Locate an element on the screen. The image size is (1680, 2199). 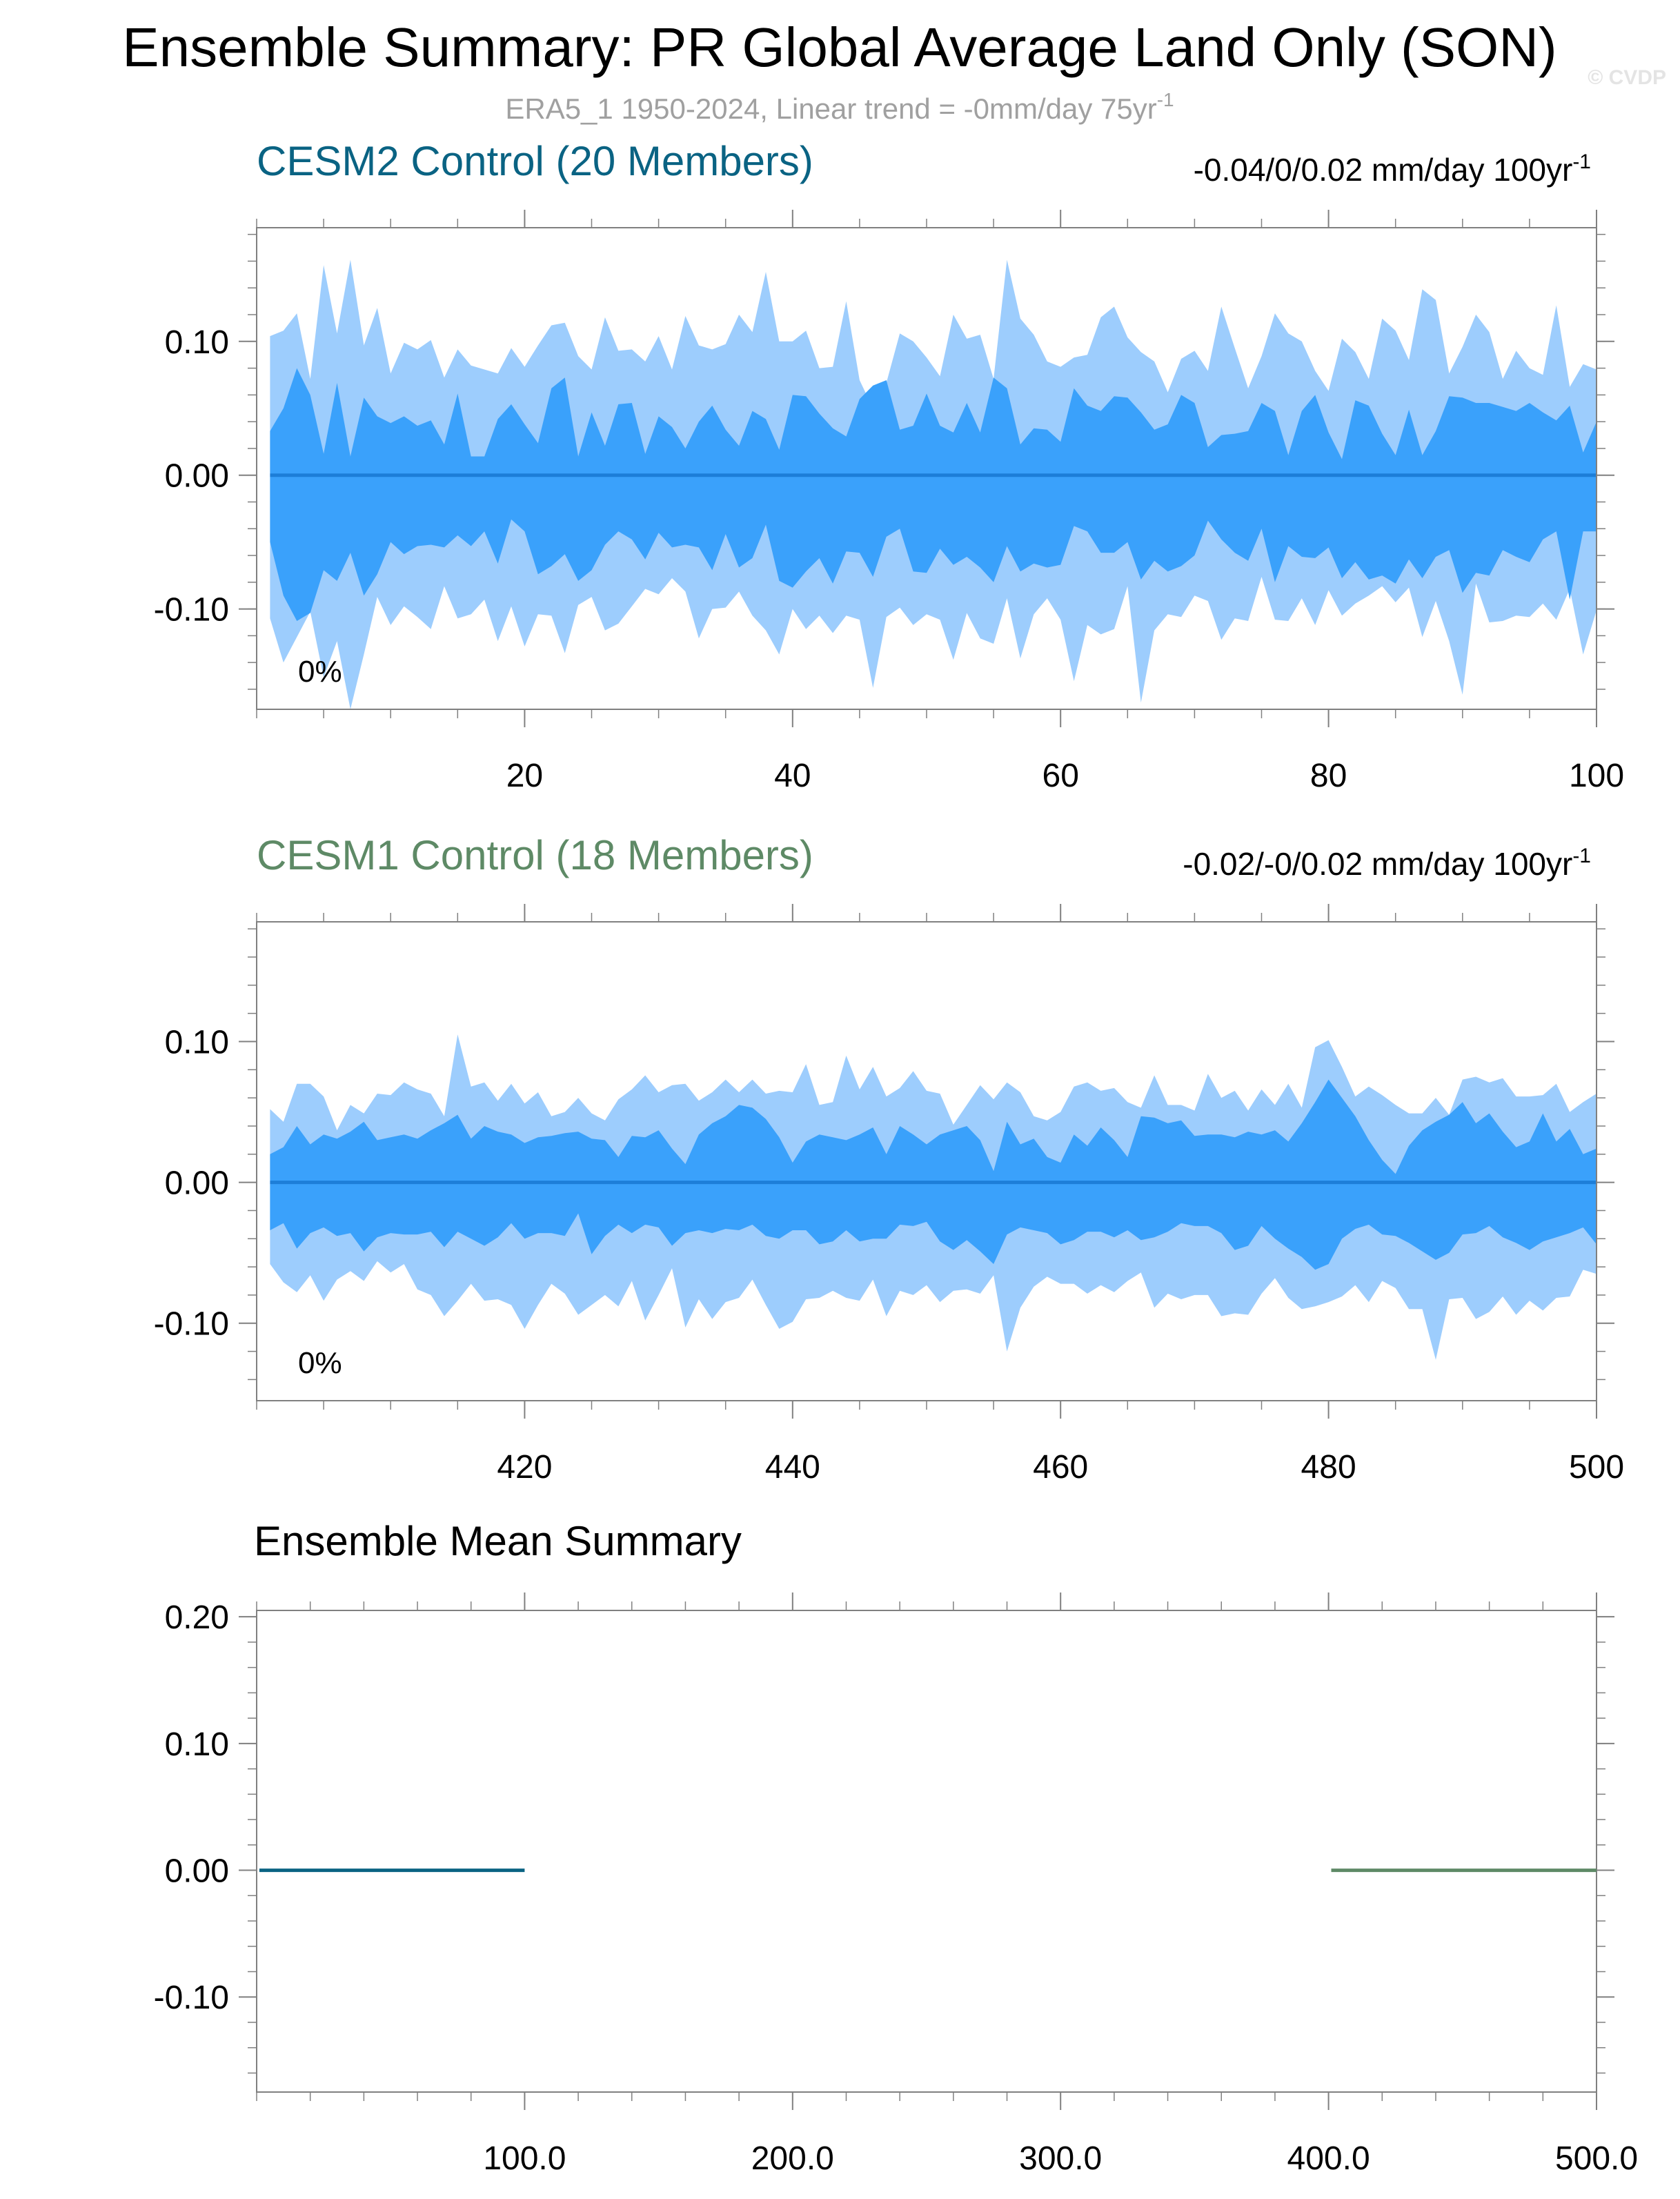
panel-title: CESM1 Control (18 Members) is located at coordinates (535, 855).